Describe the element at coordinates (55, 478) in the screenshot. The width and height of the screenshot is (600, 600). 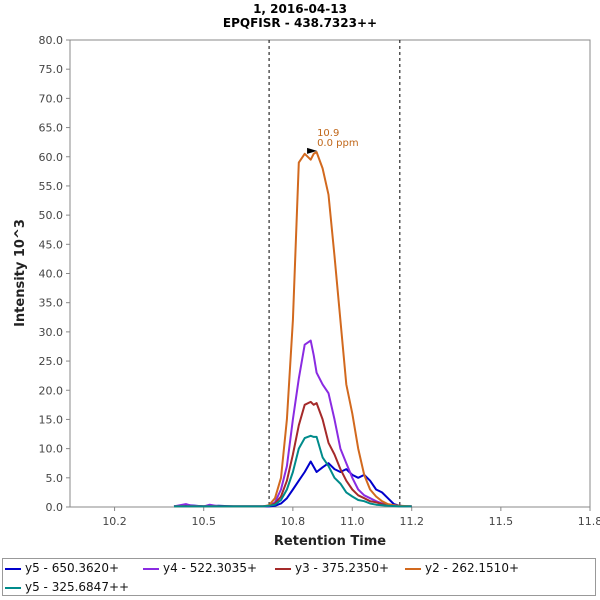
I see `y-tick-label: 5.0` at that location.